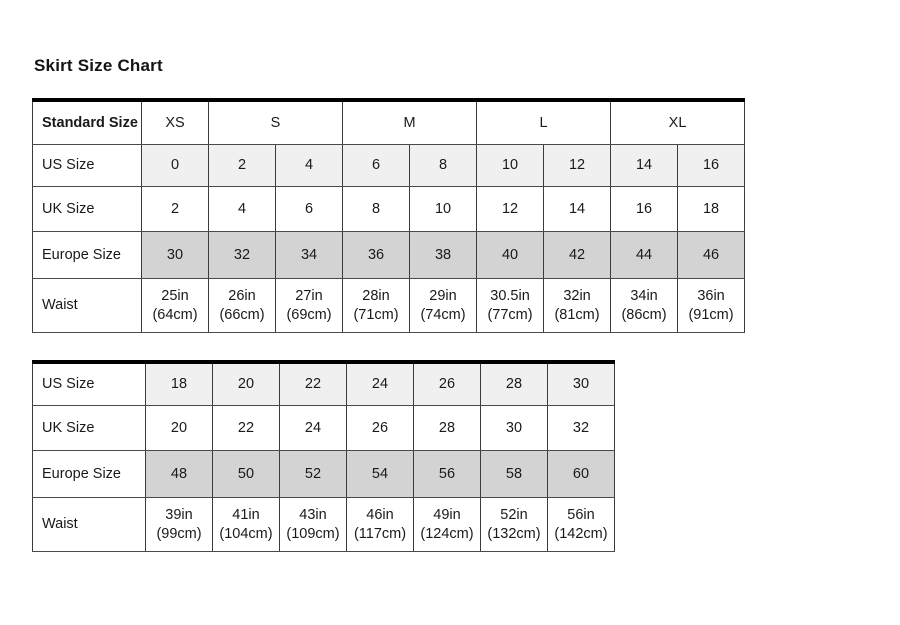  What do you see at coordinates (309, 255) in the screenshot?
I see `cell-europe-size: 34` at bounding box center [309, 255].